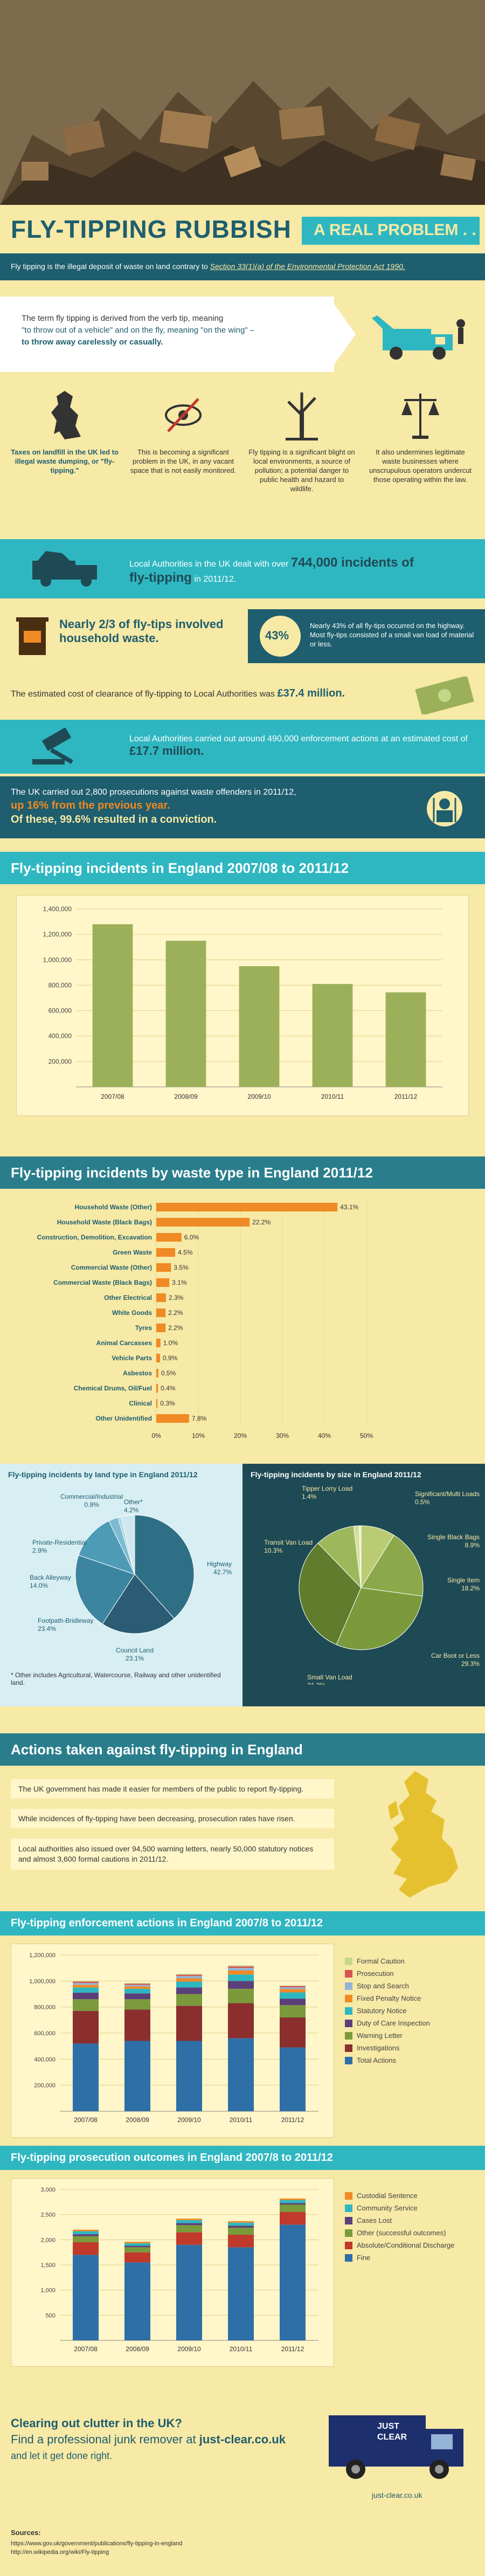 The image size is (485, 2576). Describe the element at coordinates (151, 229) in the screenshot. I see `page-title: FLY-TIPPING RUBBISH` at that location.